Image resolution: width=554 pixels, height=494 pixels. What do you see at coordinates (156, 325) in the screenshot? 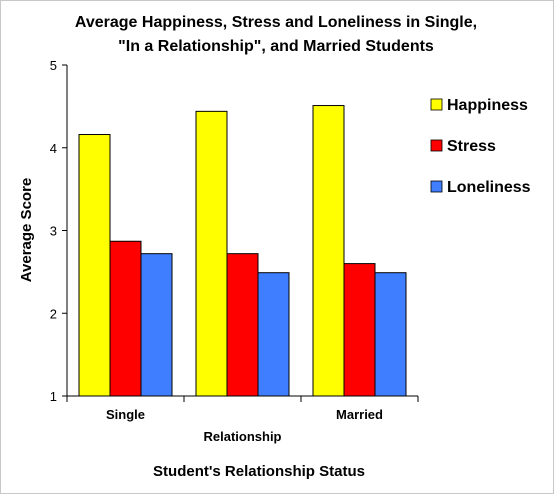
I see `bar-loneliness-single` at bounding box center [156, 325].